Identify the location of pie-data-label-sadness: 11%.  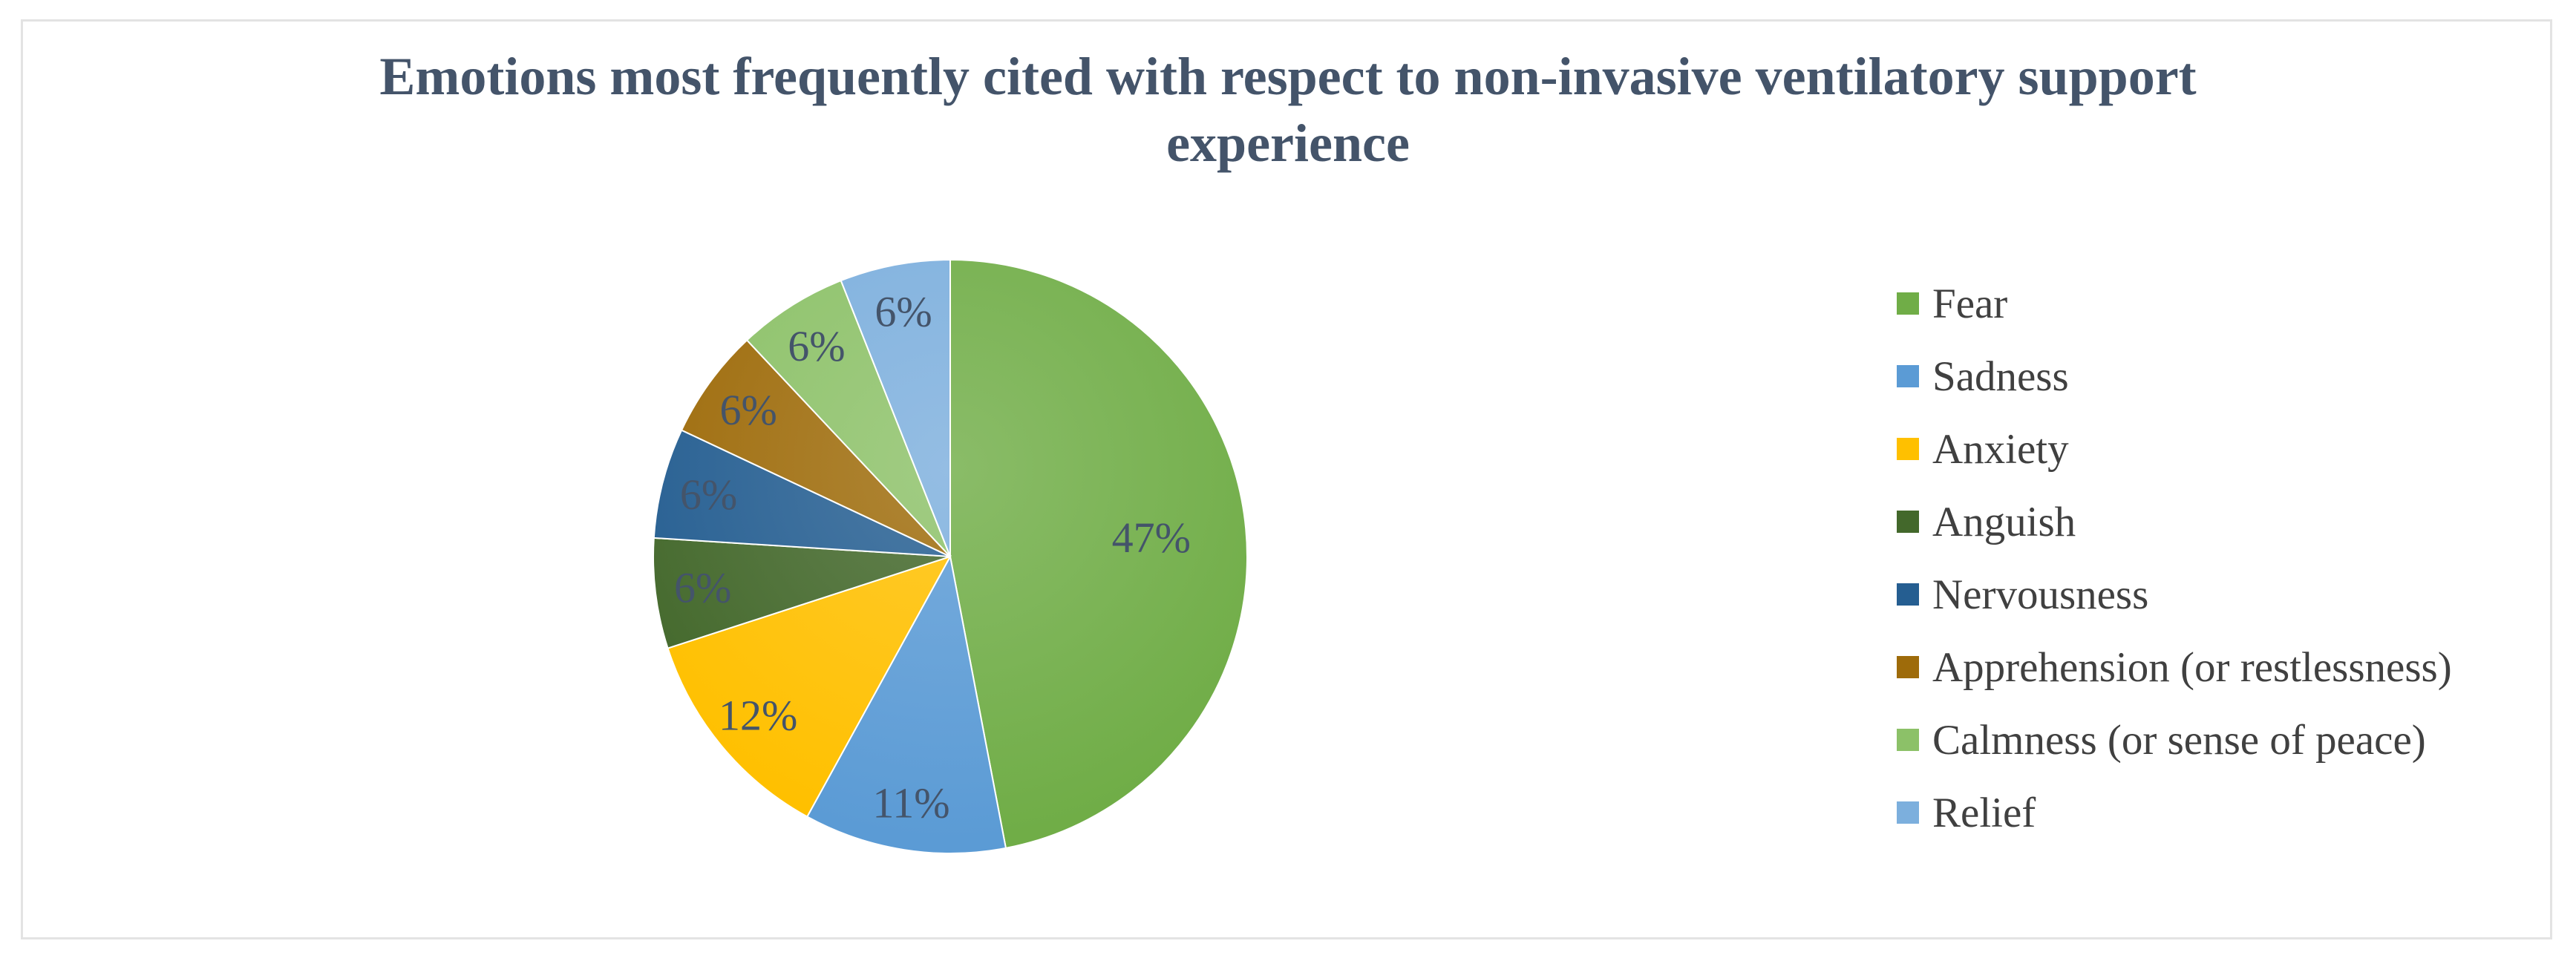
(910, 803).